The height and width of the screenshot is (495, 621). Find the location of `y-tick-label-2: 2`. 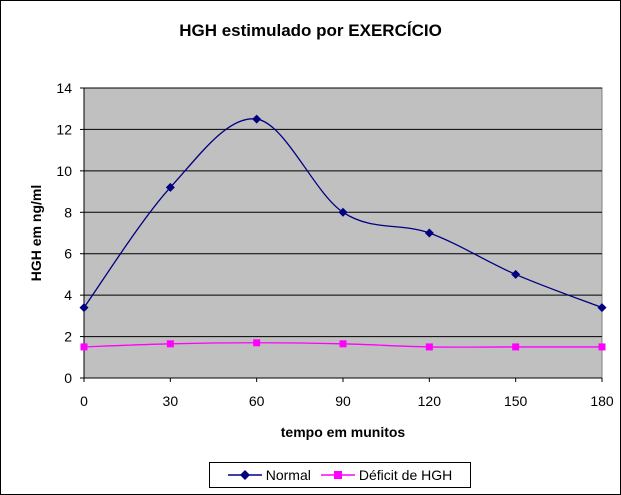

y-tick-label-2: 2 is located at coordinates (68, 337).